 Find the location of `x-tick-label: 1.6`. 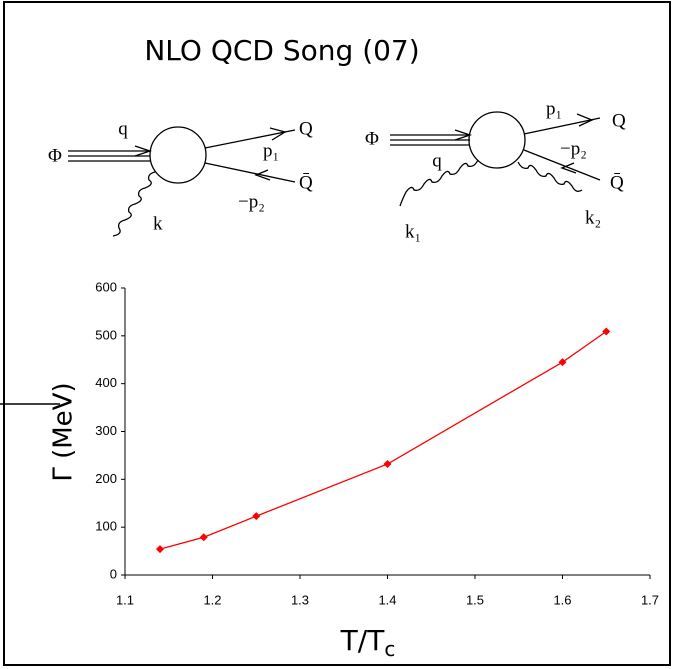

x-tick-label: 1.6 is located at coordinates (562, 599).